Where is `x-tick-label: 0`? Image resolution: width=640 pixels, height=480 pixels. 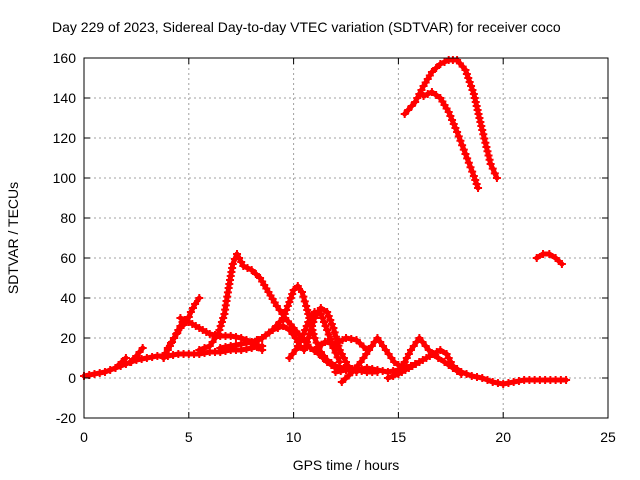 x-tick-label: 0 is located at coordinates (84, 437).